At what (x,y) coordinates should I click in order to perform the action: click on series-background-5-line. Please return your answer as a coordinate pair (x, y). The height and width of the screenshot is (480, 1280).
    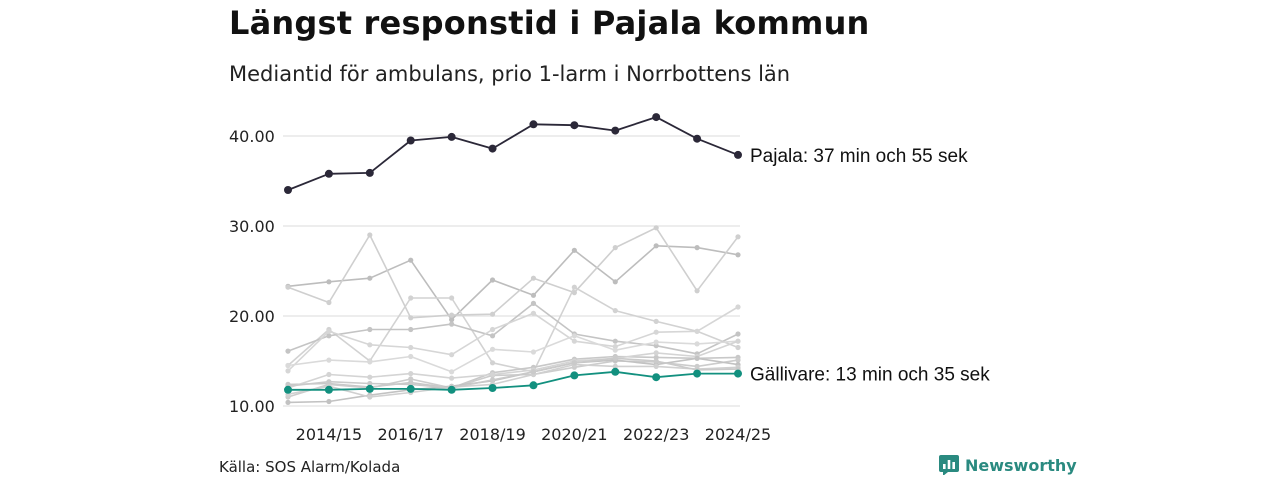
    Looking at the image, I should click on (513, 339).